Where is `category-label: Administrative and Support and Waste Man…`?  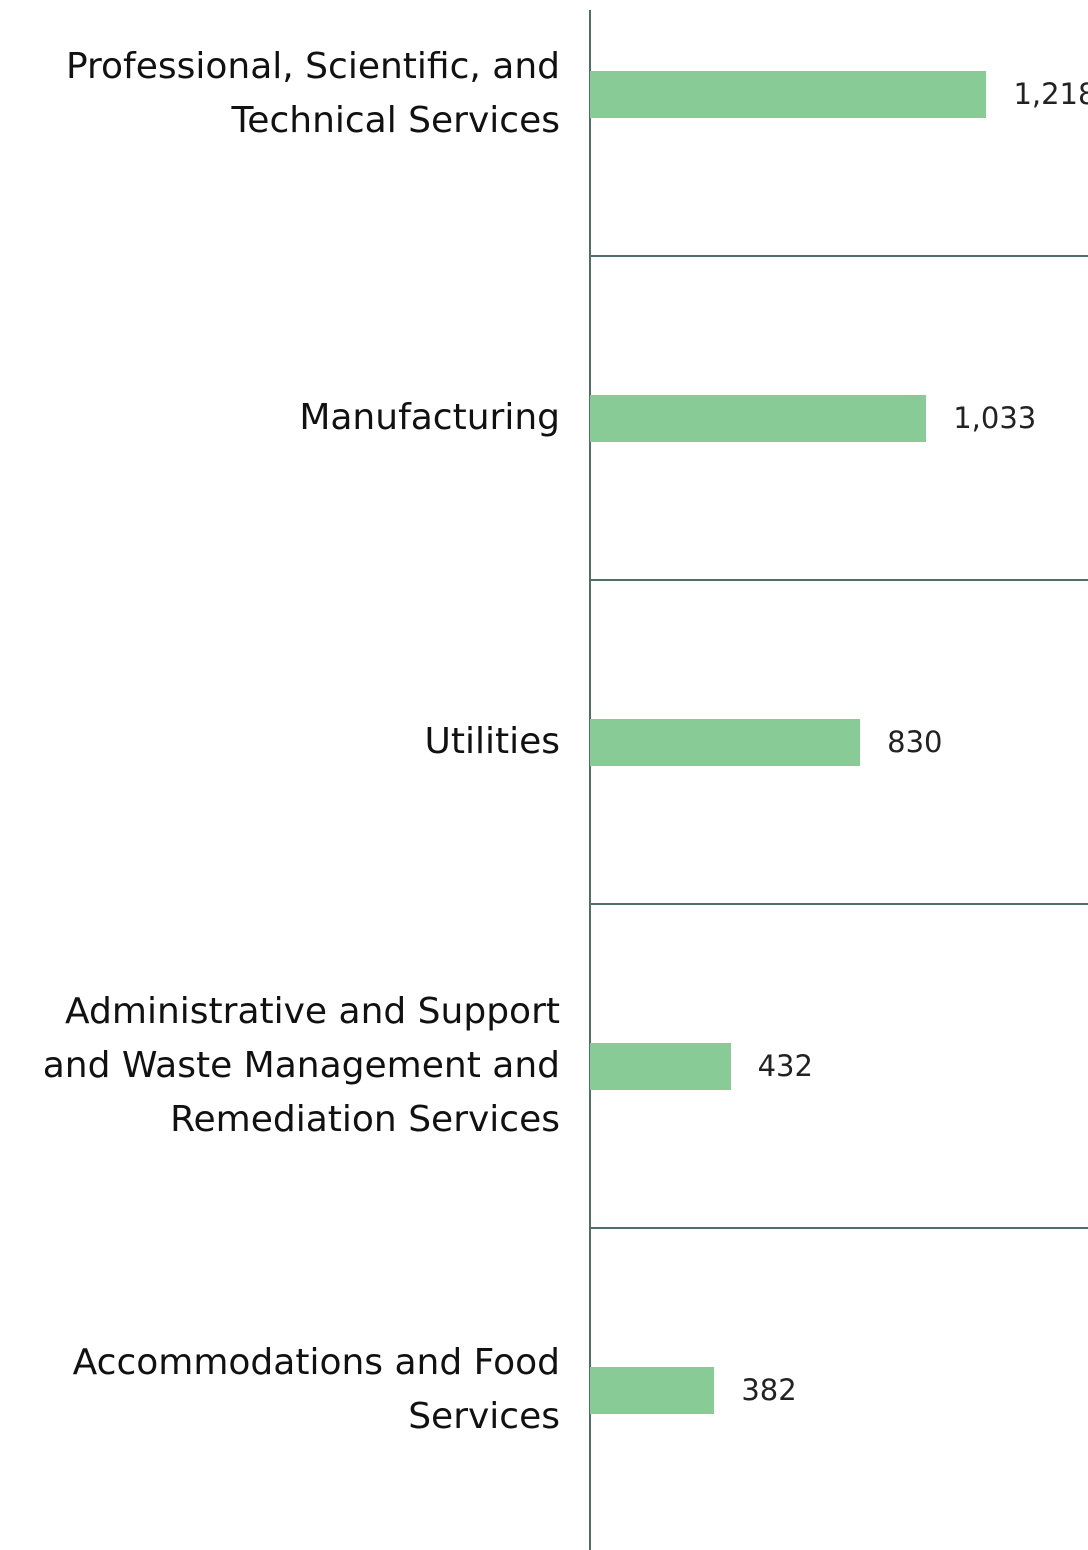
category-label: Administrative and Support and Waste Man… is located at coordinates (301, 1065).